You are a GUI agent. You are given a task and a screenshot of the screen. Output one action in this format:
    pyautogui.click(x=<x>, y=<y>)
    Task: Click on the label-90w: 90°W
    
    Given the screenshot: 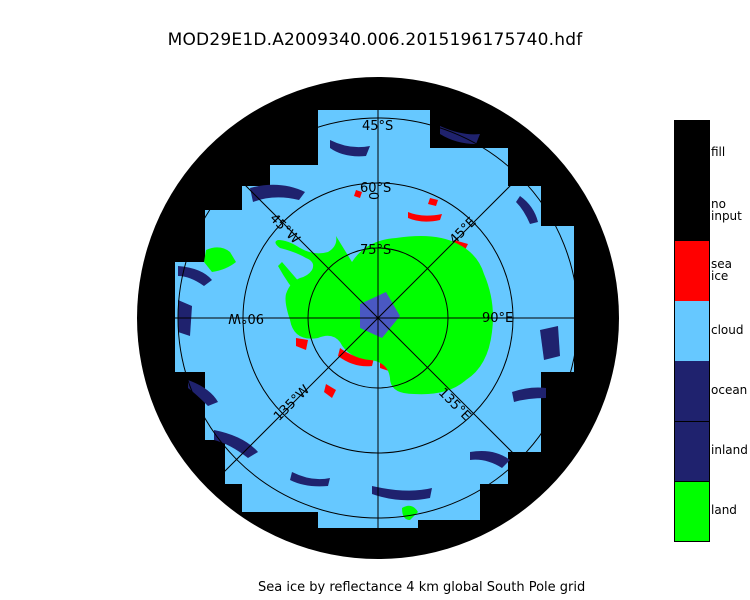 What is the action you would take?
    pyautogui.click(x=246, y=317)
    